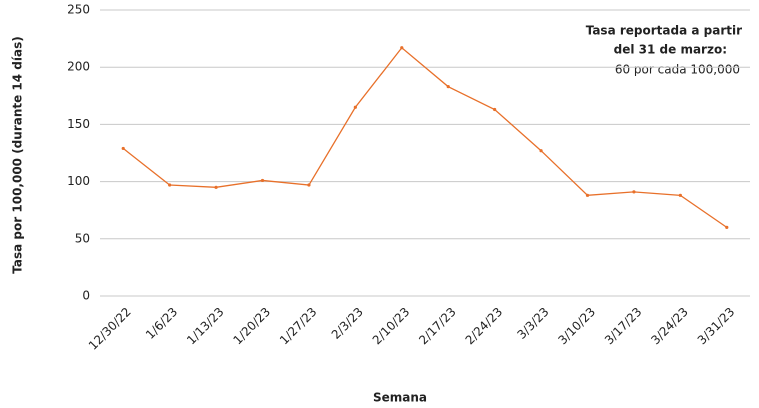 The width and height of the screenshot is (759, 408). What do you see at coordinates (18, 154) in the screenshot?
I see `y-axis-label: Tasa por 100,000 (durante 14 días)` at bounding box center [18, 154].